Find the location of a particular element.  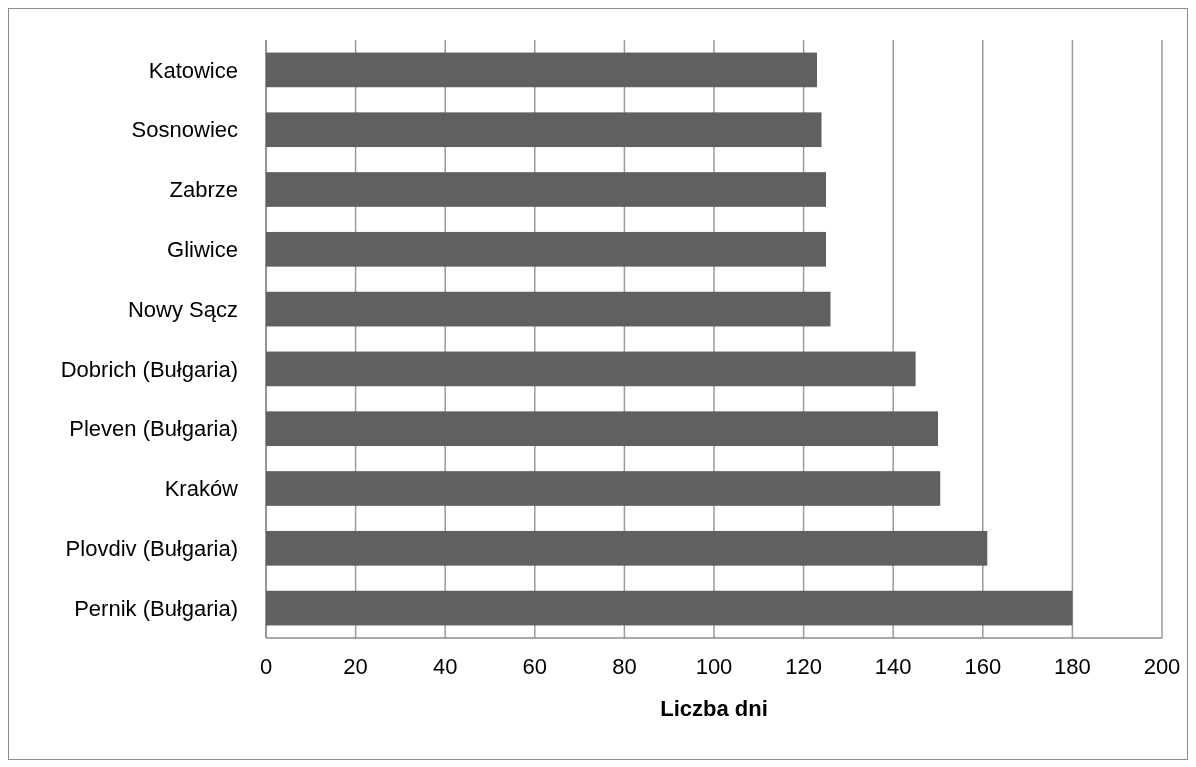

x-tick-label: 60 is located at coordinates (535, 666).